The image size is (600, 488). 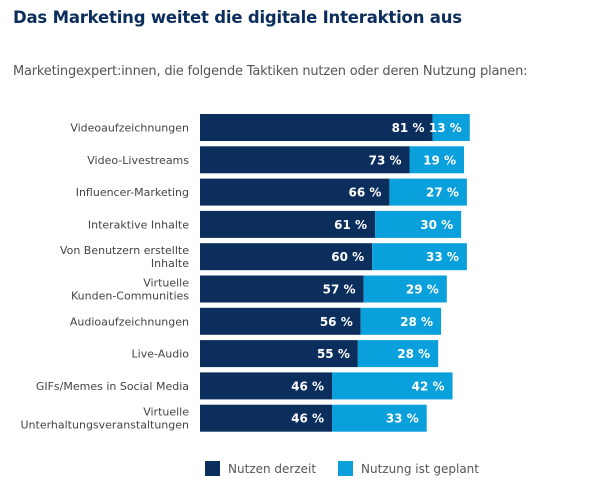 I want to click on category-label: GIFs/Memes in Social Media, so click(x=112, y=386).